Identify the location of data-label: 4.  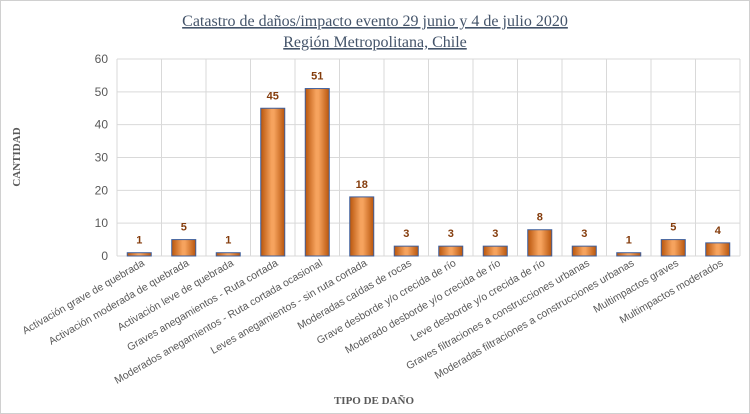
(718, 231).